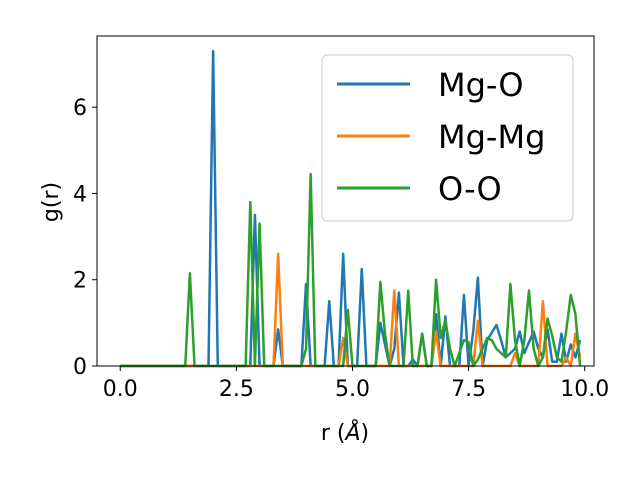 The height and width of the screenshot is (480, 640). I want to click on legend: Mg-O Mg-Mg O-O, so click(447, 138).